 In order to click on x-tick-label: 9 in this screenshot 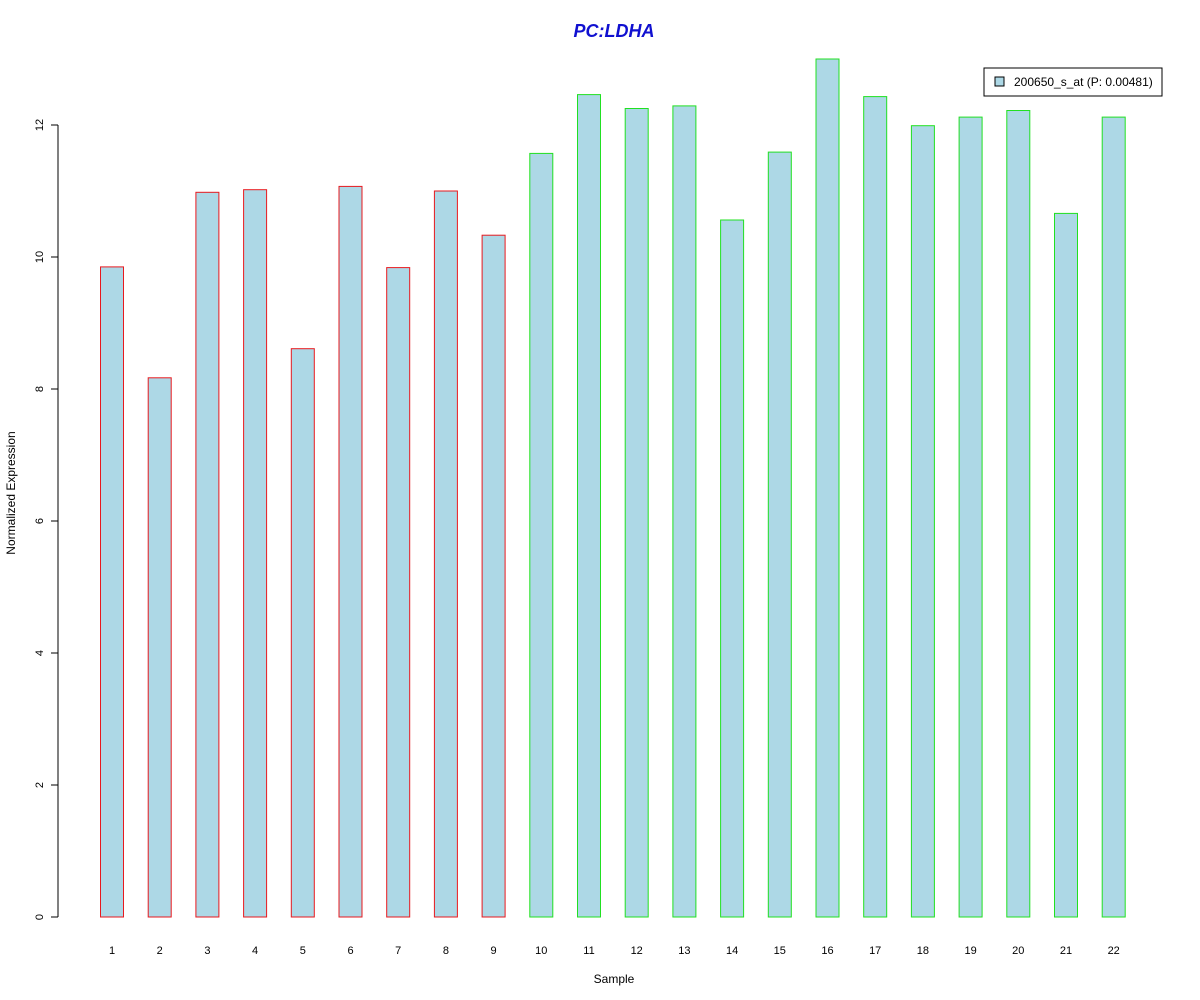, I will do `click(494, 951)`.